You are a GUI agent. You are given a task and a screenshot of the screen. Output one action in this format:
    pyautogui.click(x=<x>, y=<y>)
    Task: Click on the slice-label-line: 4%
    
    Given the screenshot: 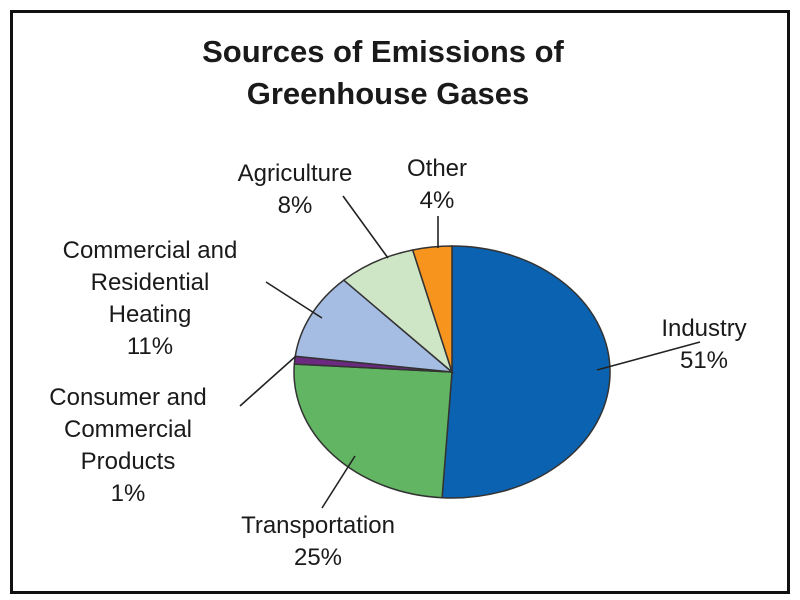 What is the action you would take?
    pyautogui.click(x=437, y=200)
    